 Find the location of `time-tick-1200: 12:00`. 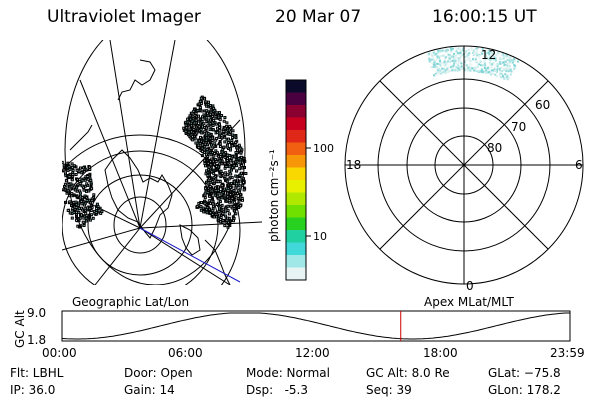

time-tick-1200: 12:00 is located at coordinates (312, 353).